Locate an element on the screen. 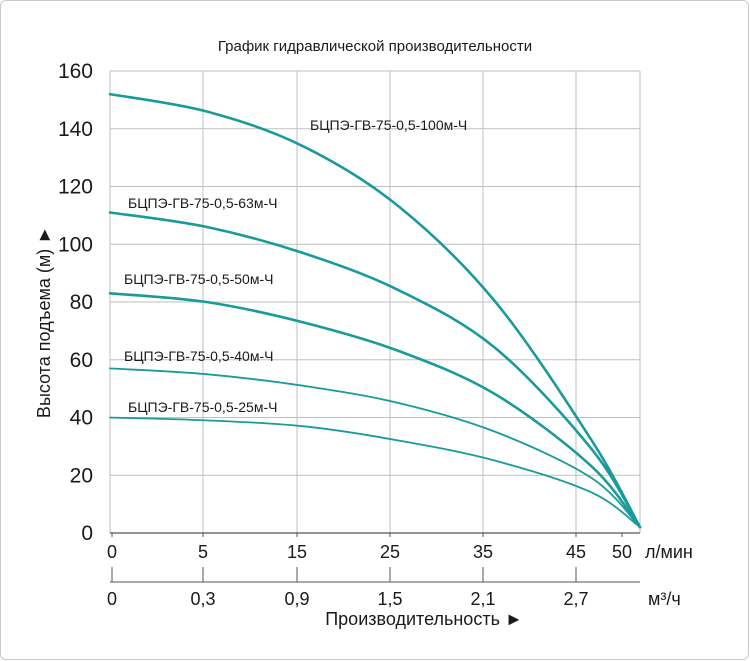 Image resolution: width=750 pixels, height=661 pixels. x-tick-label-lmin: 35 is located at coordinates (483, 552).